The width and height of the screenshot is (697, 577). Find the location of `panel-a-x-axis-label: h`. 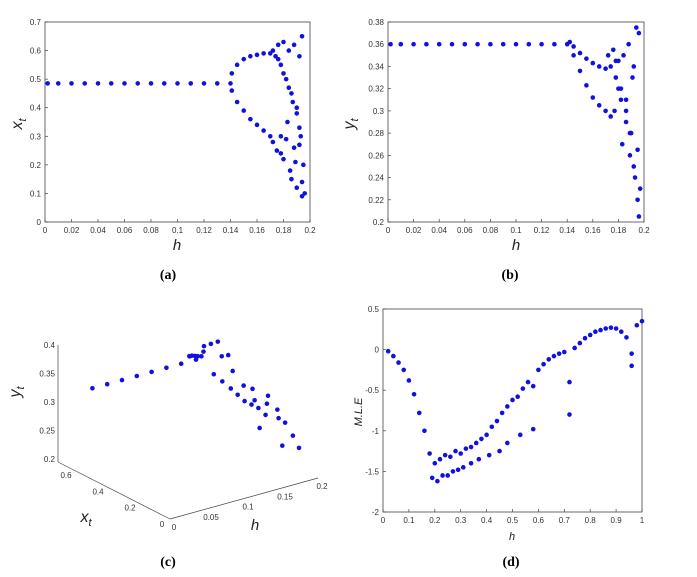

panel-a-x-axis-label: h is located at coordinates (177, 245).